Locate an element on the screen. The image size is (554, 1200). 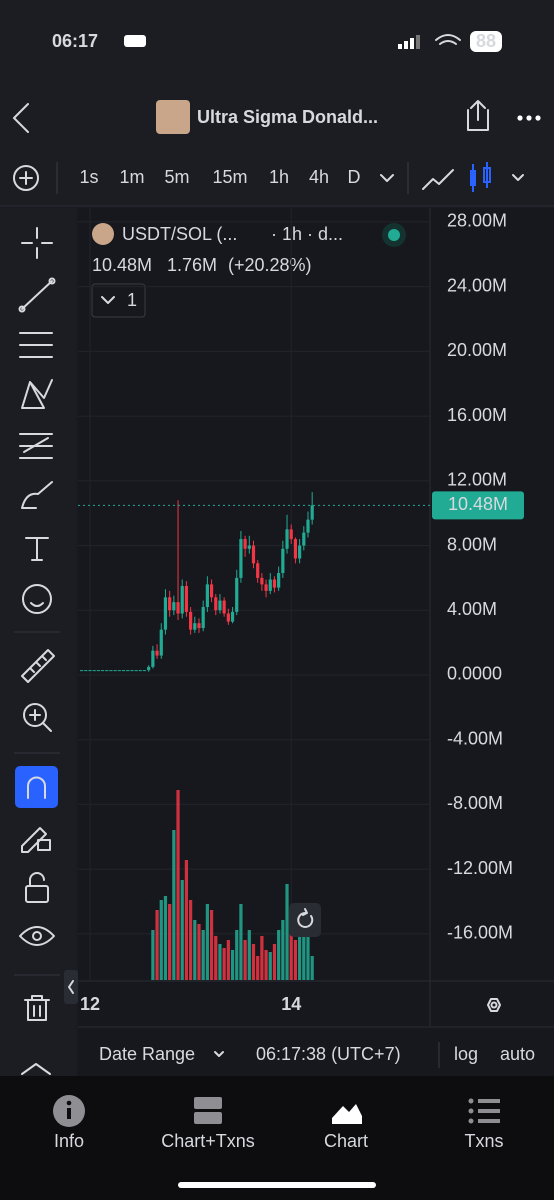
fib-tool is located at coordinates (36, 345).